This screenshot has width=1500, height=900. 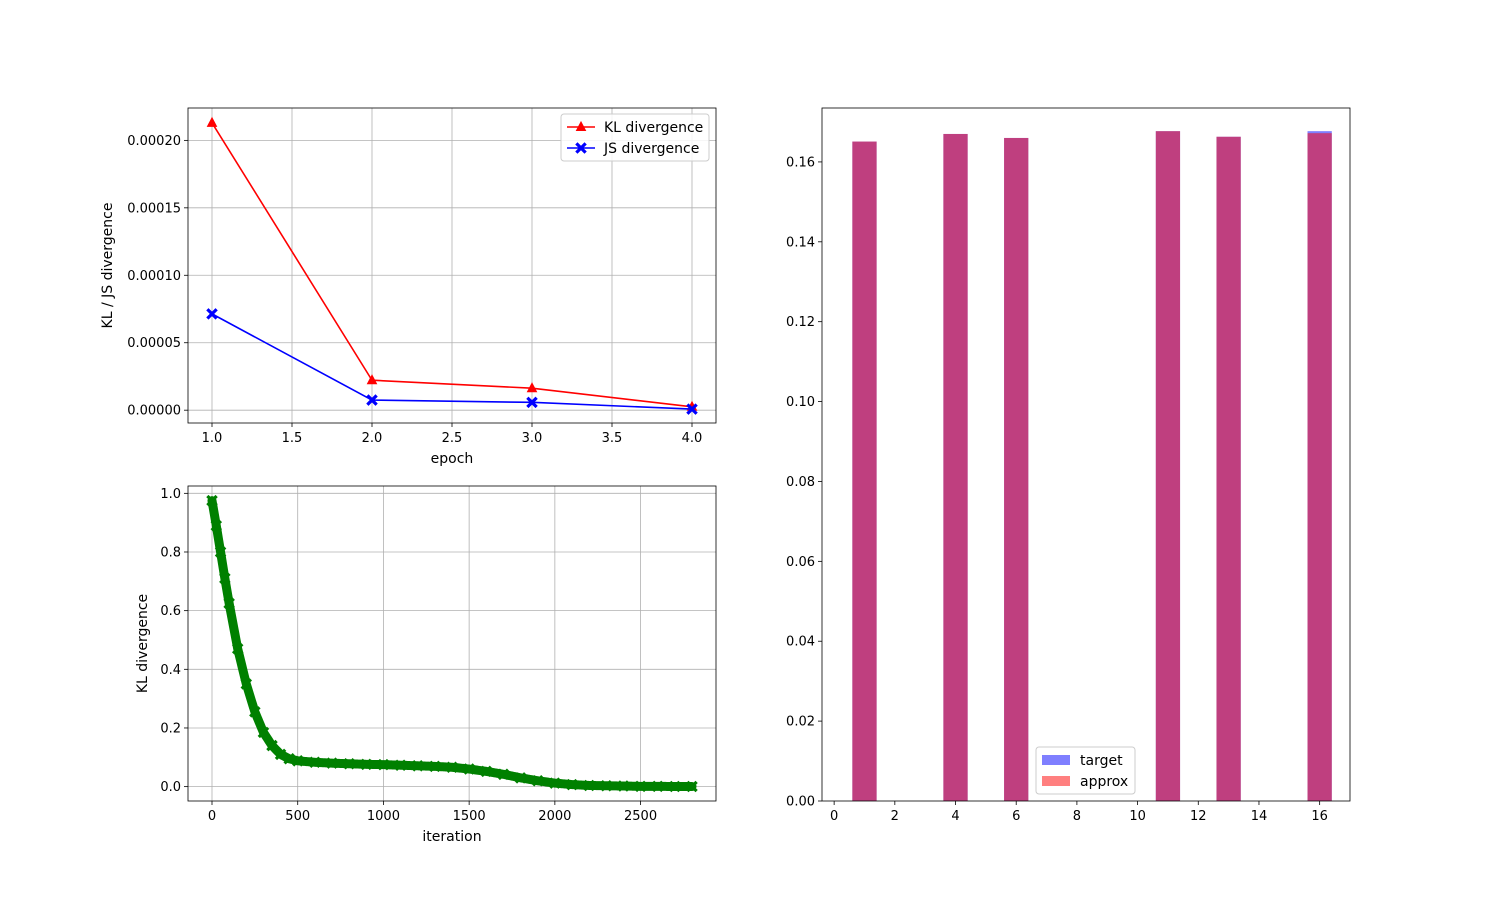 I want to click on y-tick-label: 1.0, so click(x=170, y=494).